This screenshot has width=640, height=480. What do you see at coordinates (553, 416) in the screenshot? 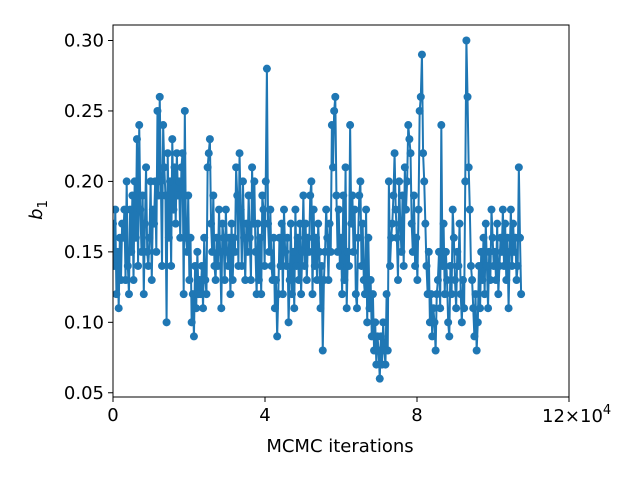
I see `x-offset-base: 12` at bounding box center [553, 416].